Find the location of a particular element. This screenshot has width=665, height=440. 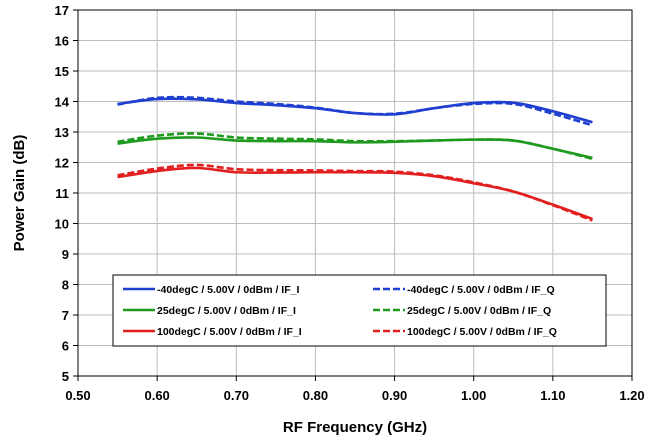

y-tick-label: 14 is located at coordinates (62, 102).